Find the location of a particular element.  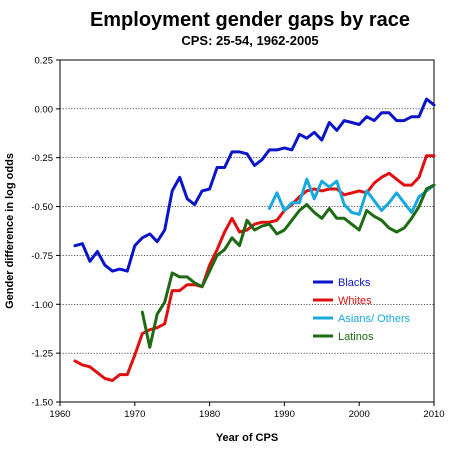

x-tick-label: 1960 is located at coordinates (59, 414).